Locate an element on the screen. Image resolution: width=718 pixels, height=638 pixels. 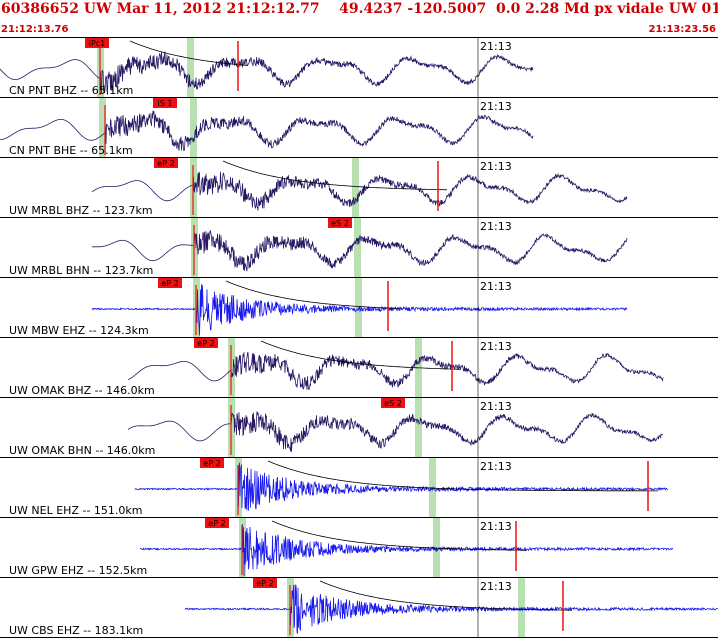
station-label: UW MBW EHZ -- 124.3km is located at coordinates (79, 330).